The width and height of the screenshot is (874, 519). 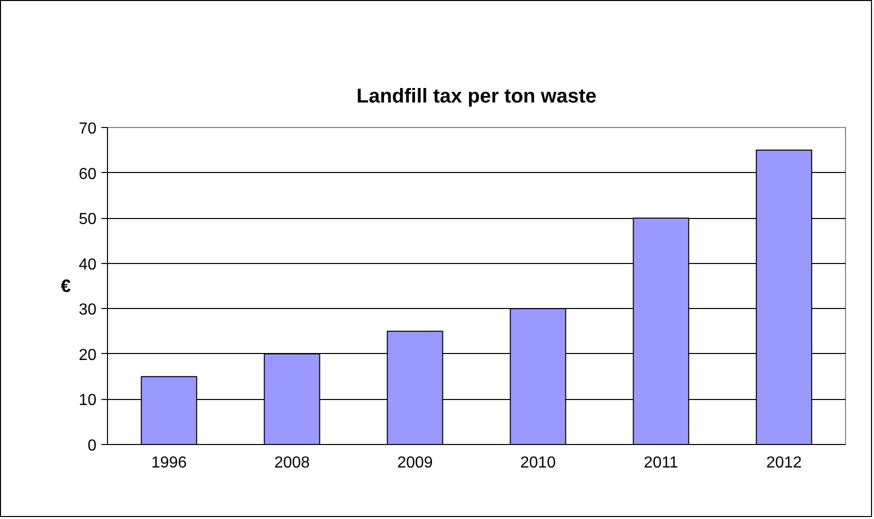 I want to click on x-tick-label: 2012, so click(x=784, y=463).